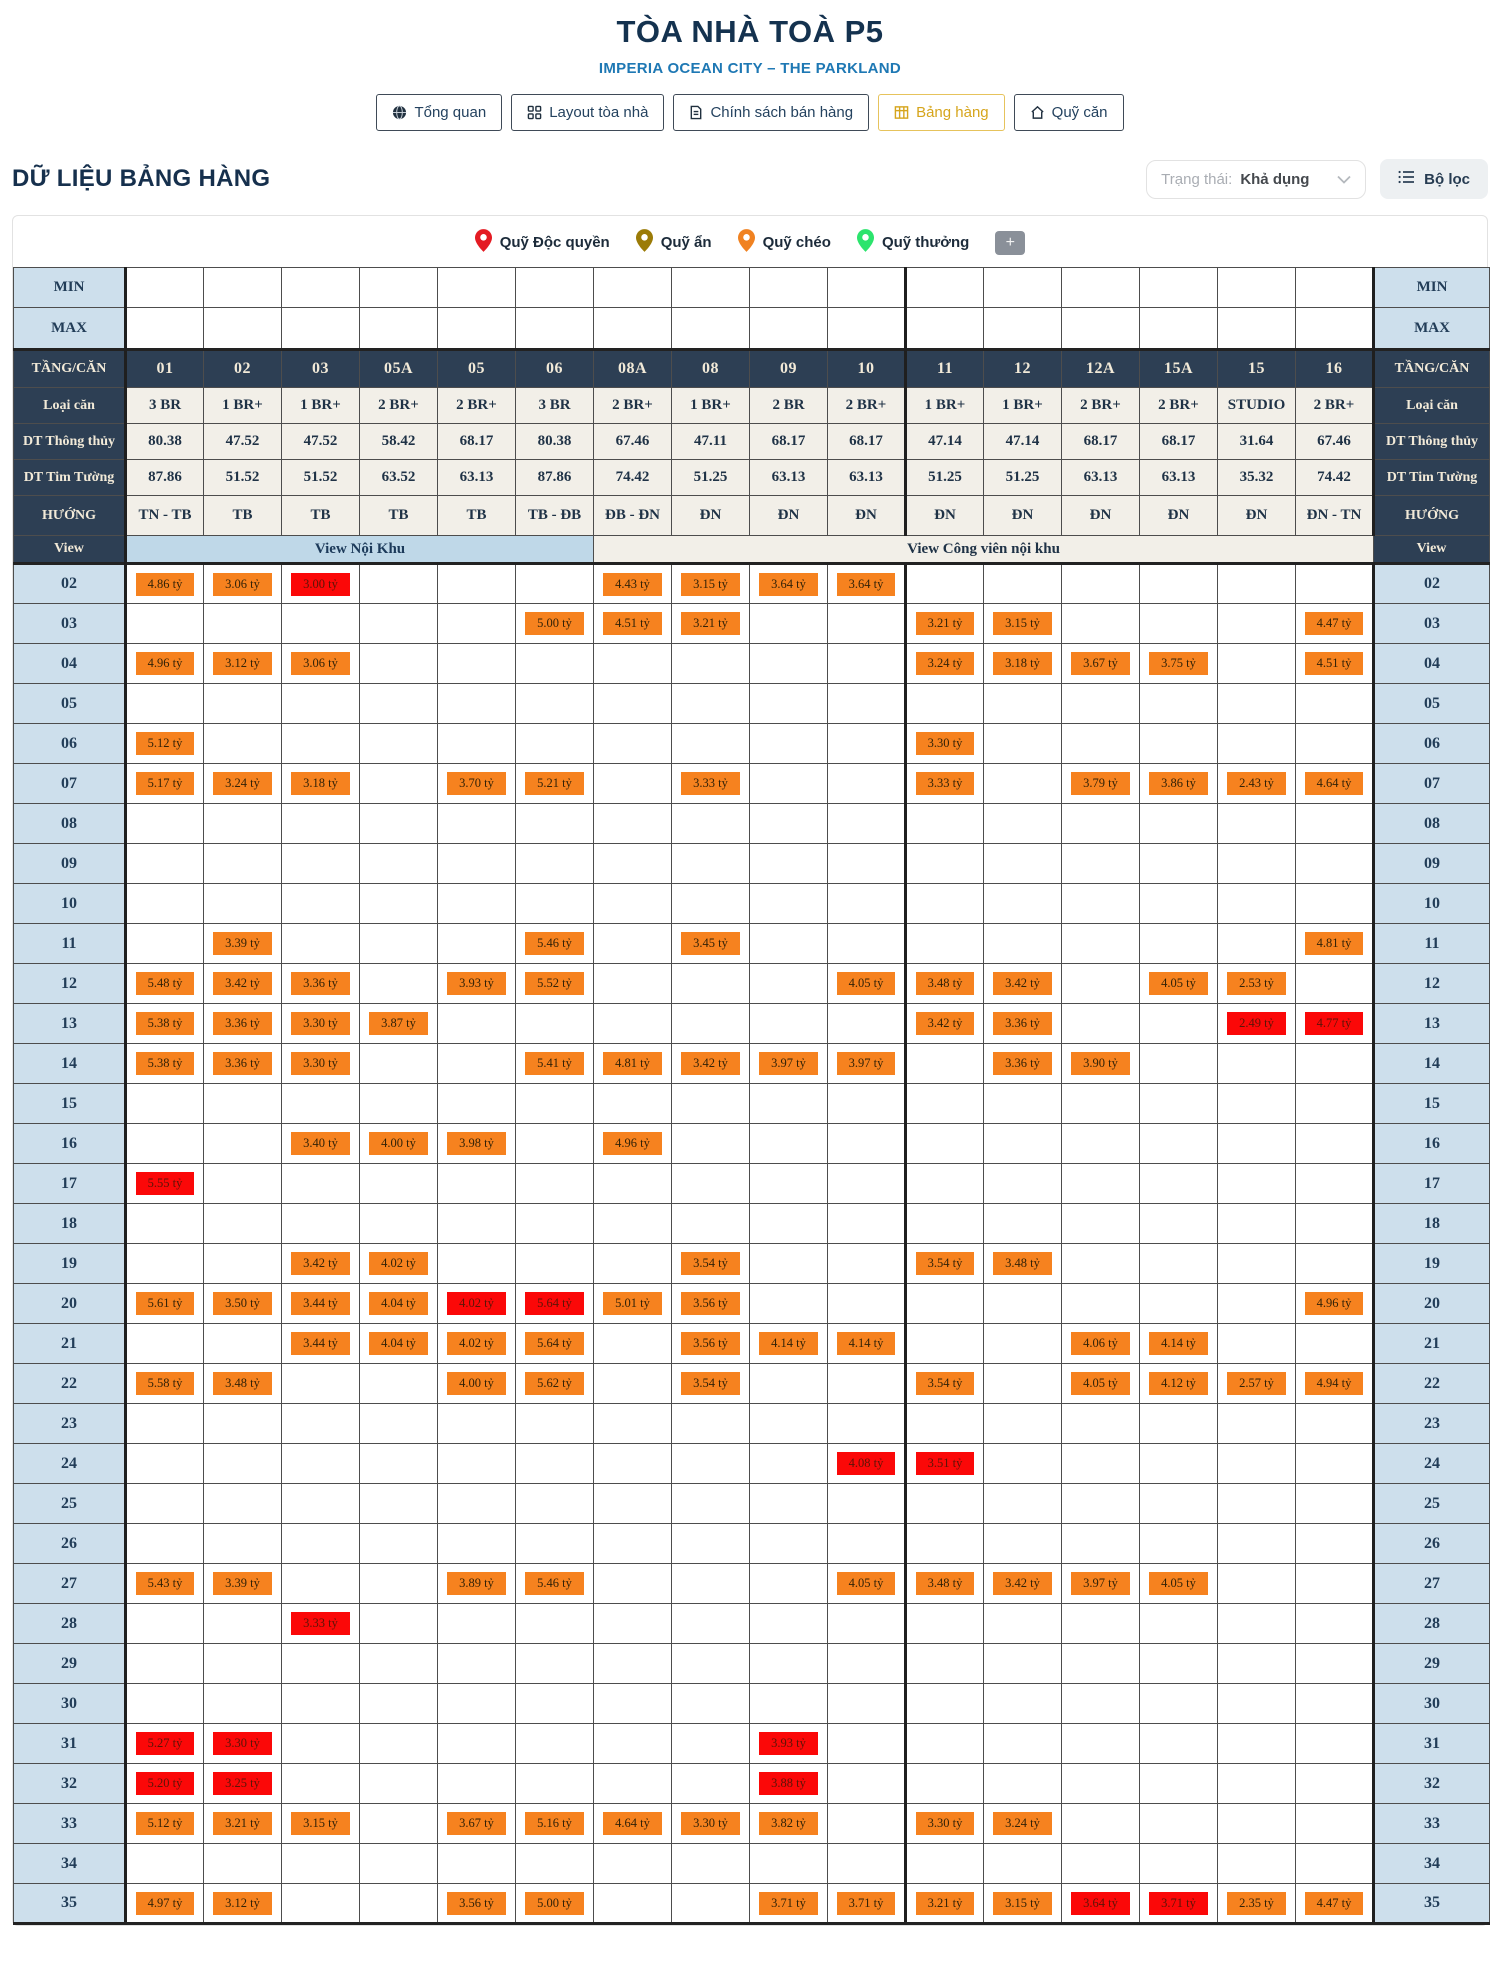  What do you see at coordinates (165, 1783) in the screenshot?
I see `price-pill: 5.20 tỷ` at bounding box center [165, 1783].